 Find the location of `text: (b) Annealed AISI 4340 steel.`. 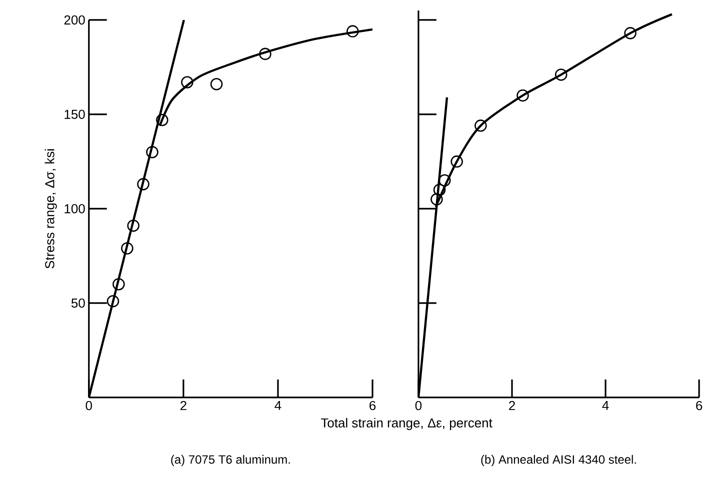

text: (b) Annealed AISI 4340 steel. is located at coordinates (558, 460).